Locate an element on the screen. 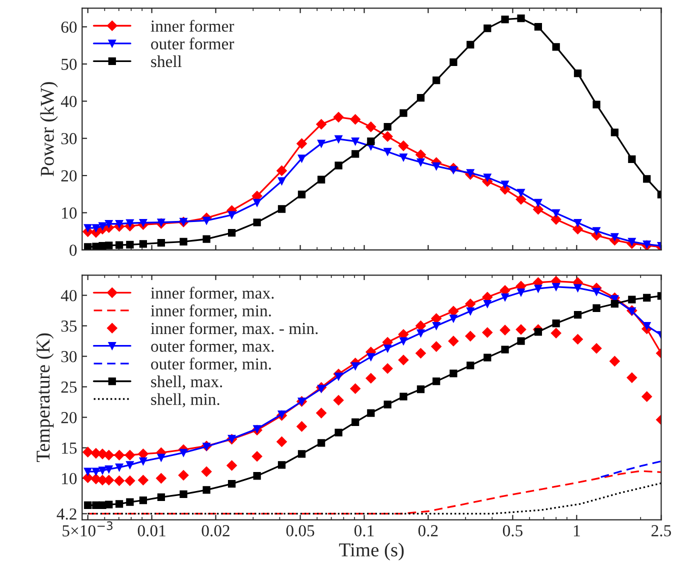 Image resolution: width=696 pixels, height=588 pixels. legend-label: inner former, max. is located at coordinates (212, 294).